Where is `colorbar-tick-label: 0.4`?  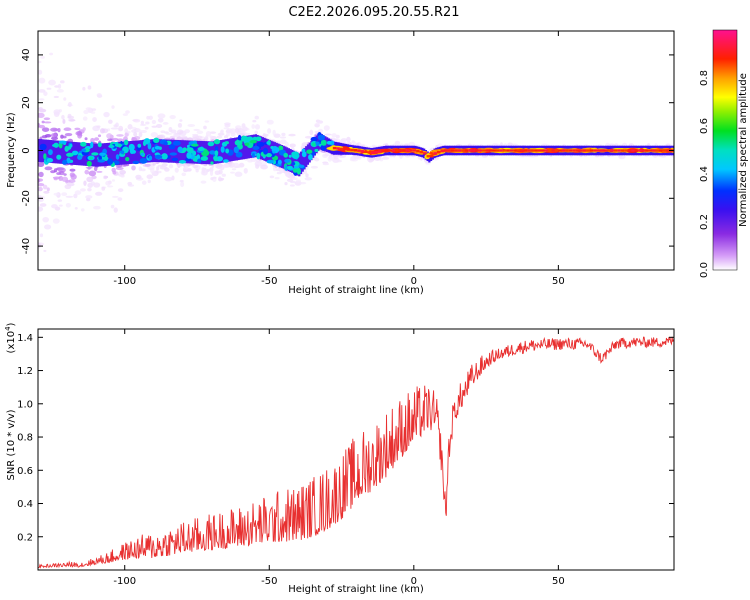
colorbar-tick-label: 0.4 is located at coordinates (704, 174).